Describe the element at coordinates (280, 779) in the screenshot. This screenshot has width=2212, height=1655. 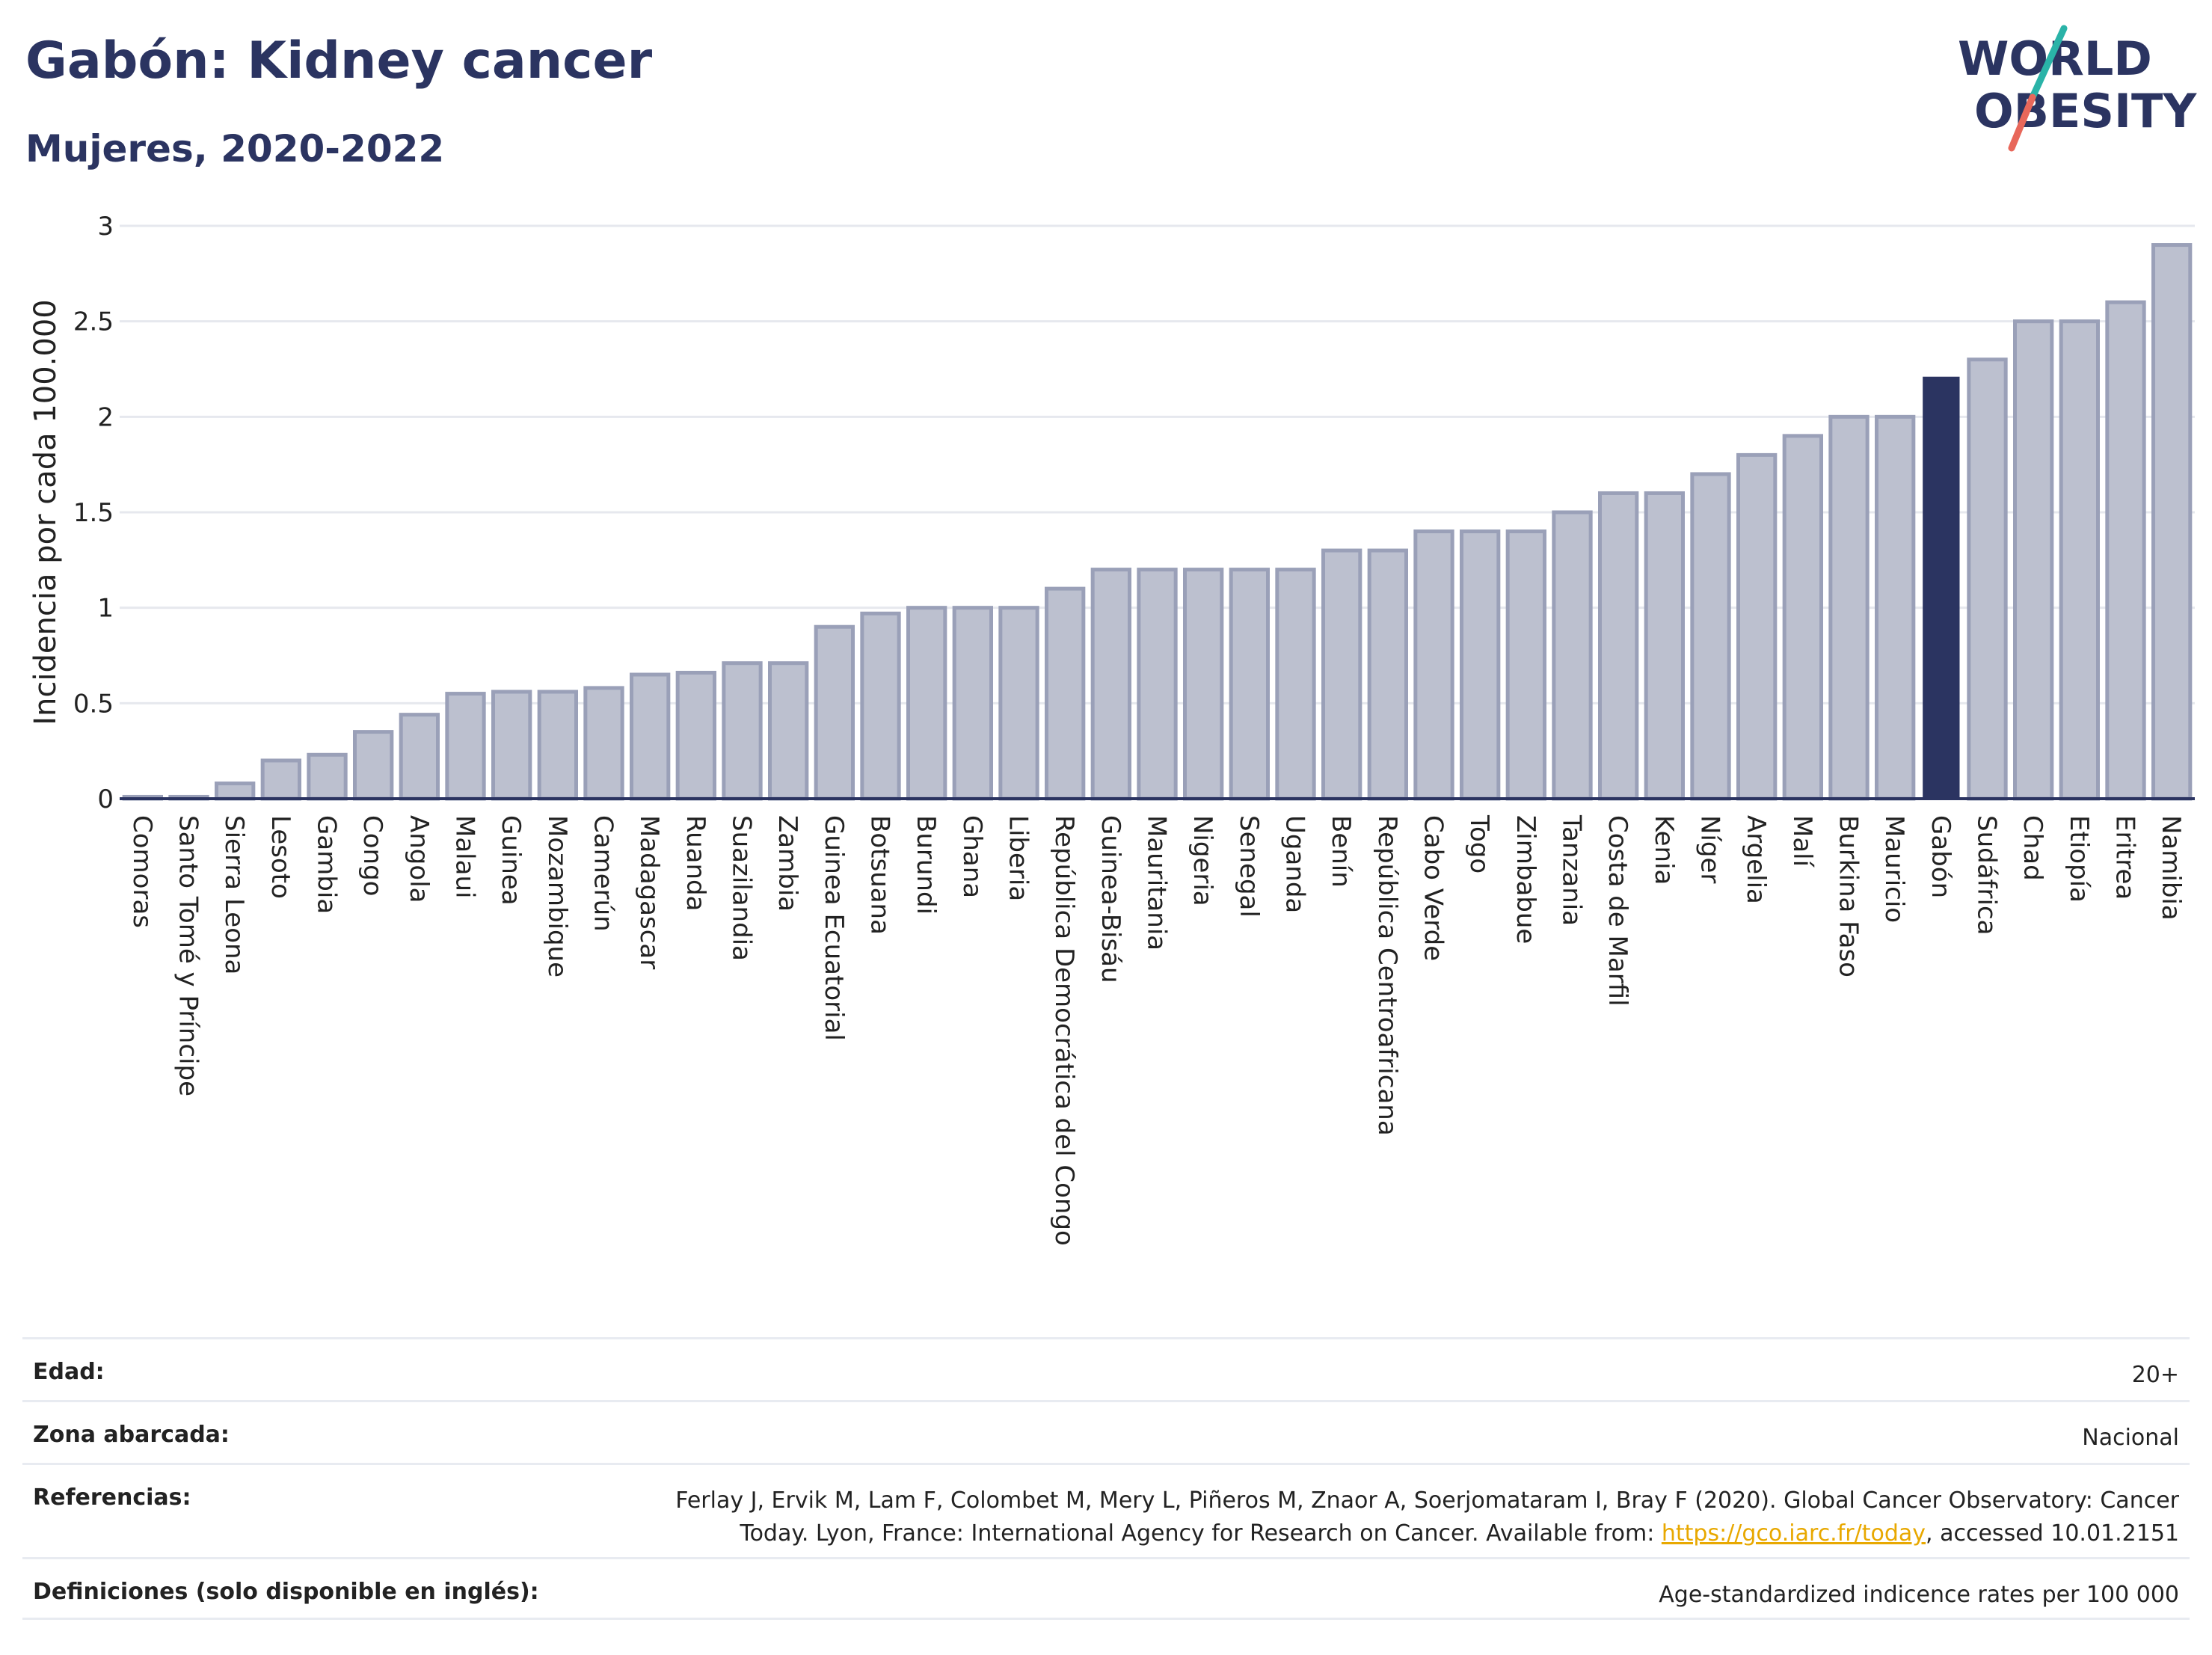
I see `bar-lesoto` at that location.